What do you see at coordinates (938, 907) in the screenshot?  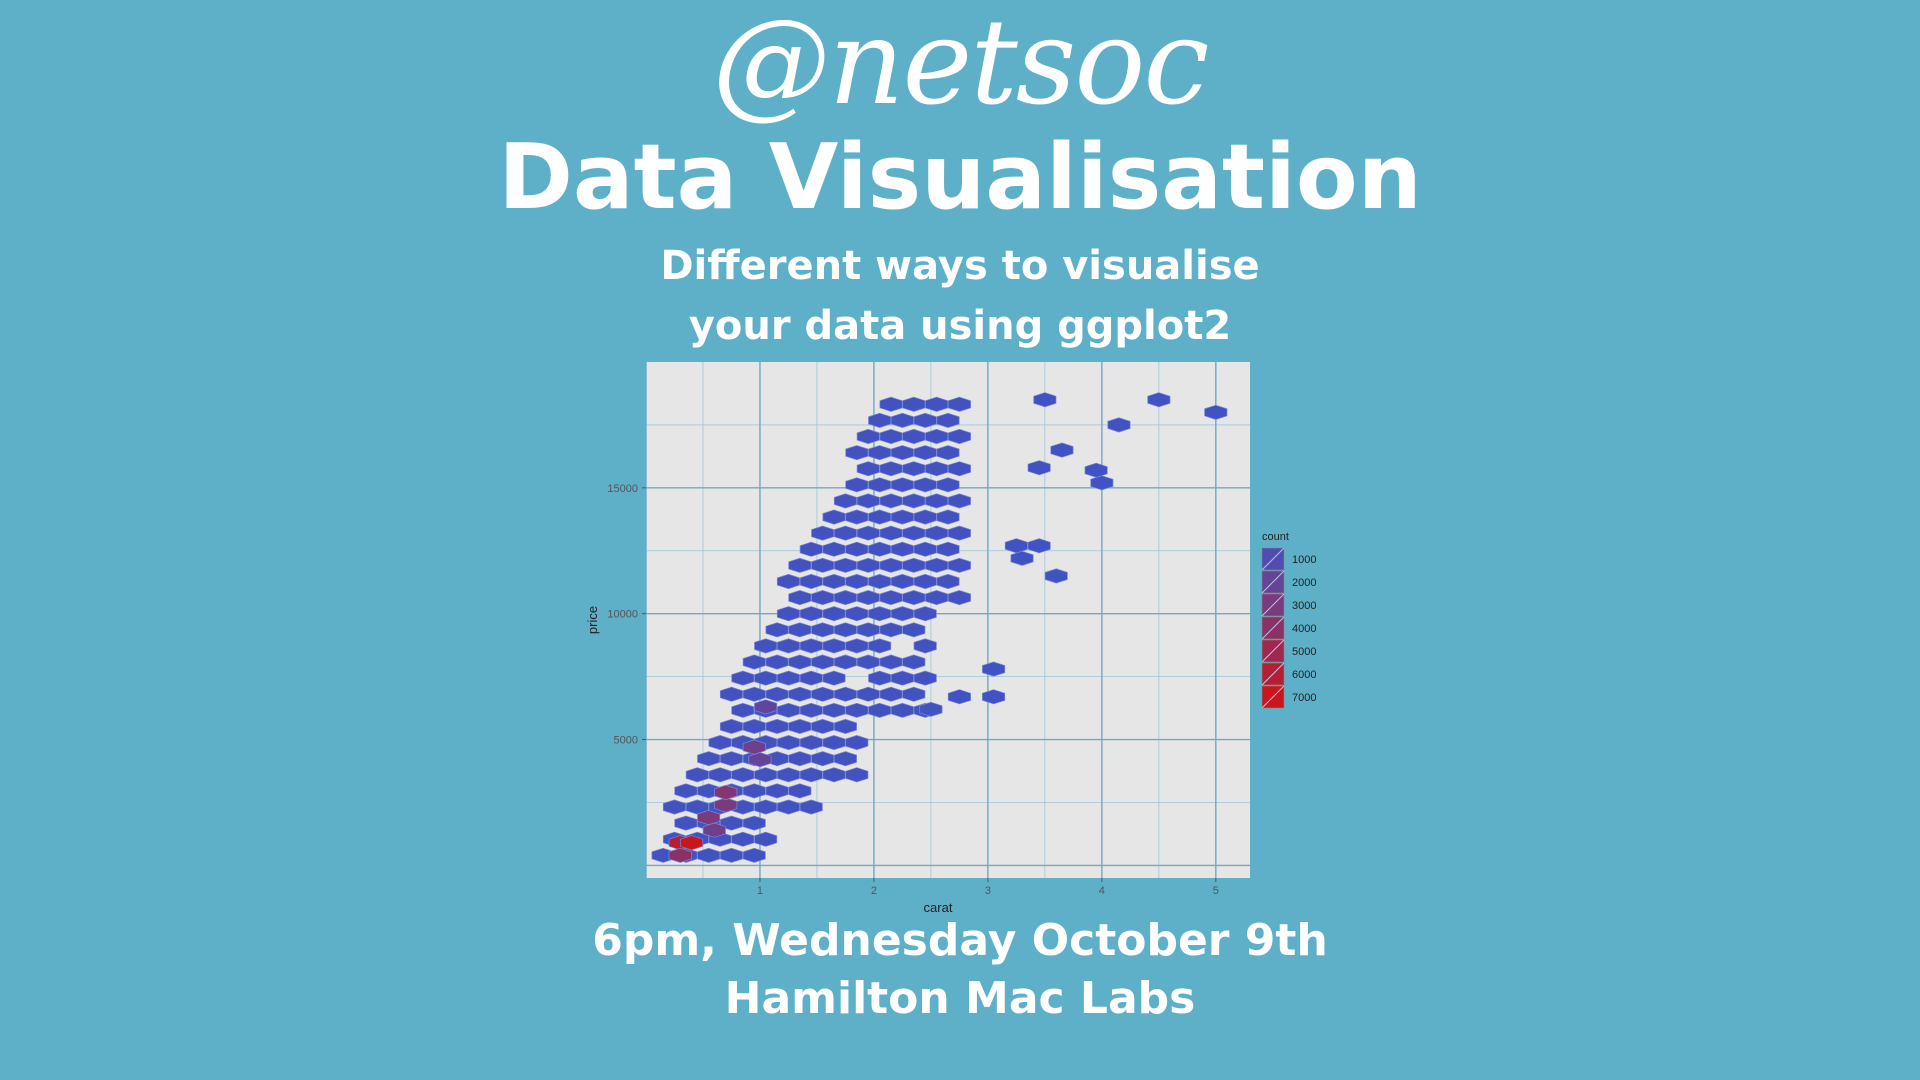 I see `x-axis-label: carat` at bounding box center [938, 907].